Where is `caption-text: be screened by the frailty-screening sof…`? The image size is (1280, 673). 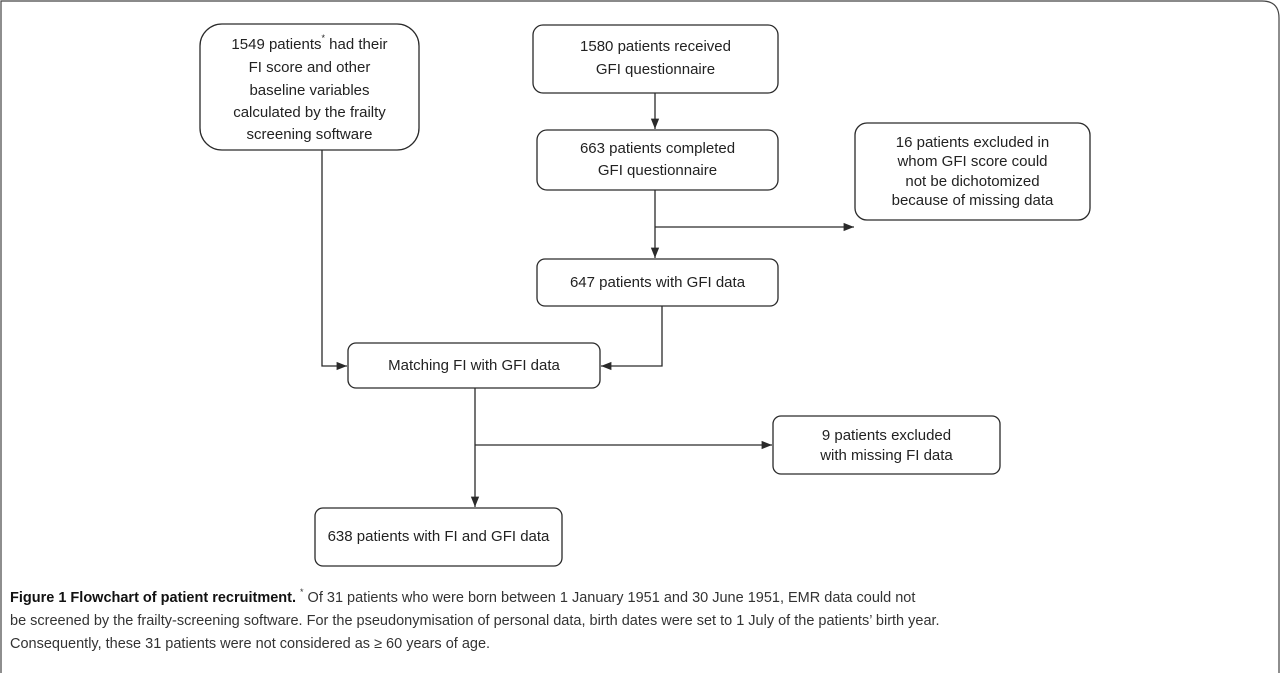
caption-text: be screened by the frailty-screening sof… is located at coordinates (475, 621).